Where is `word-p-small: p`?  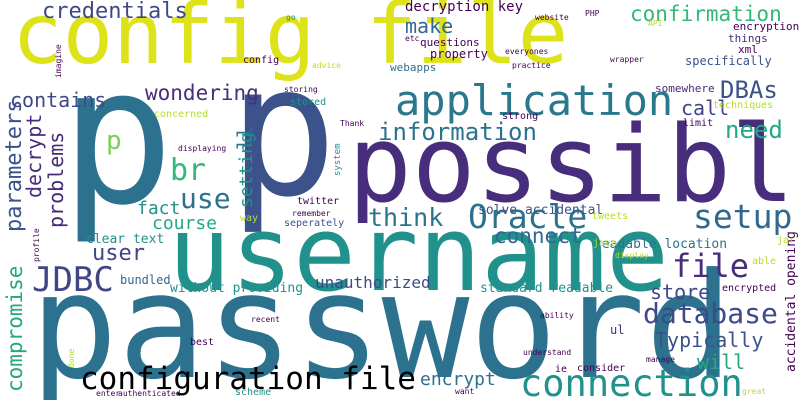
word-p-small: p is located at coordinates (114, 141).